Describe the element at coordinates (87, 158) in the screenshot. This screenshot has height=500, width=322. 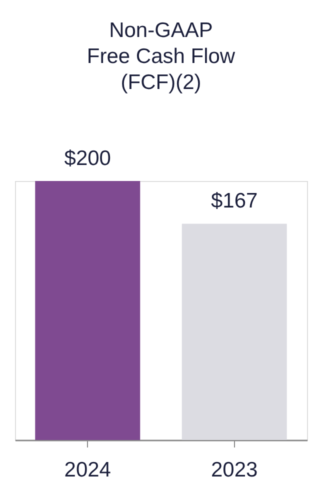
I see `data-label: $200` at that location.